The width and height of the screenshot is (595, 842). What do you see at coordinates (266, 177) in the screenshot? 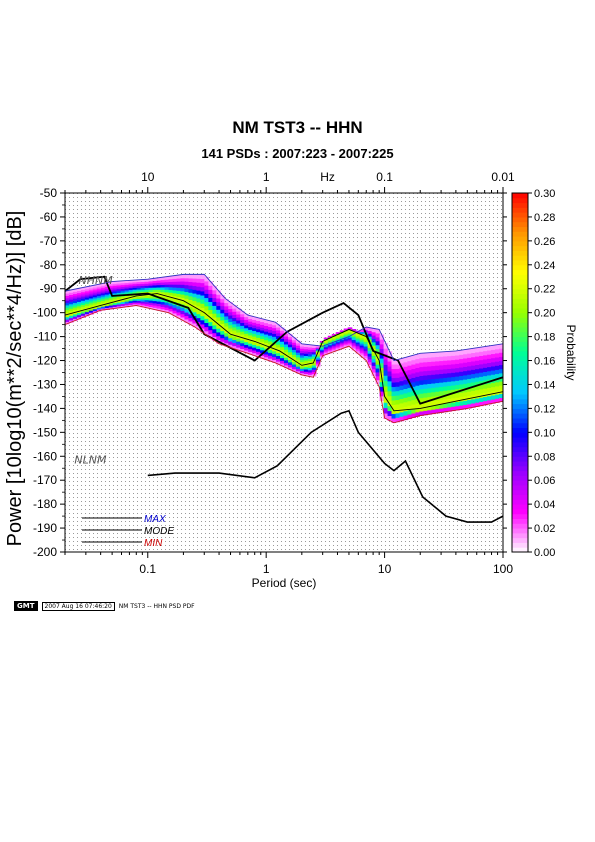
I see `top-tick-label: 1` at bounding box center [266, 177].